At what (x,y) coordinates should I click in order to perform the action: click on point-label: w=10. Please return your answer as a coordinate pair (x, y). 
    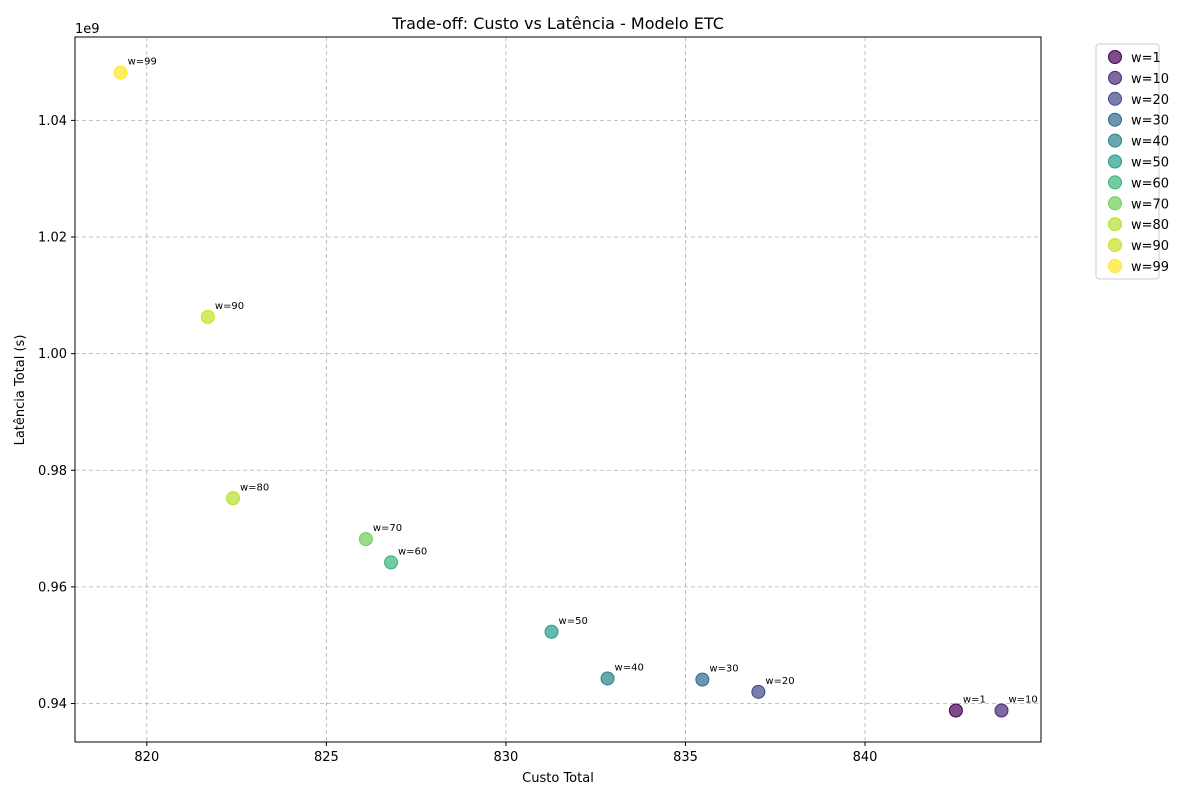
    Looking at the image, I should click on (1022, 700).